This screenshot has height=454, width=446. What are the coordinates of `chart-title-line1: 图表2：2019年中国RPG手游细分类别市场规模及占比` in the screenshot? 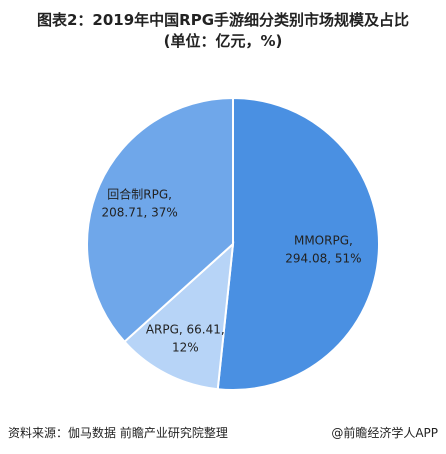 It's located at (223, 20).